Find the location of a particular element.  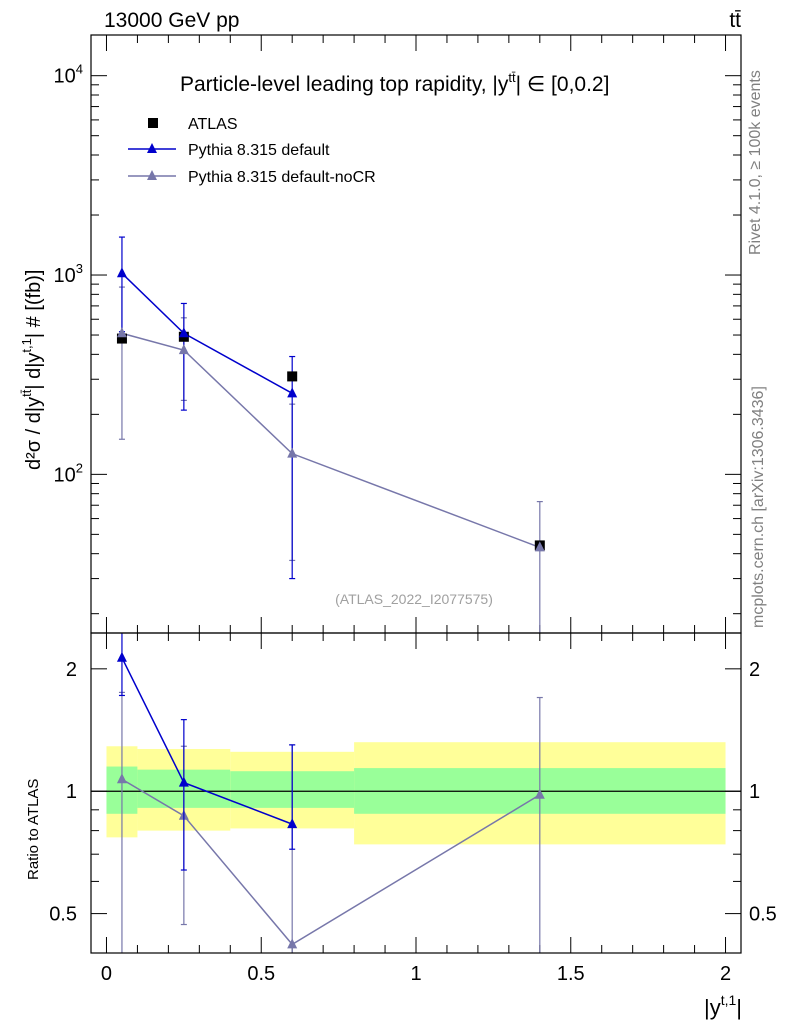

ratio-tick-label-right: 2 is located at coordinates (754, 670).